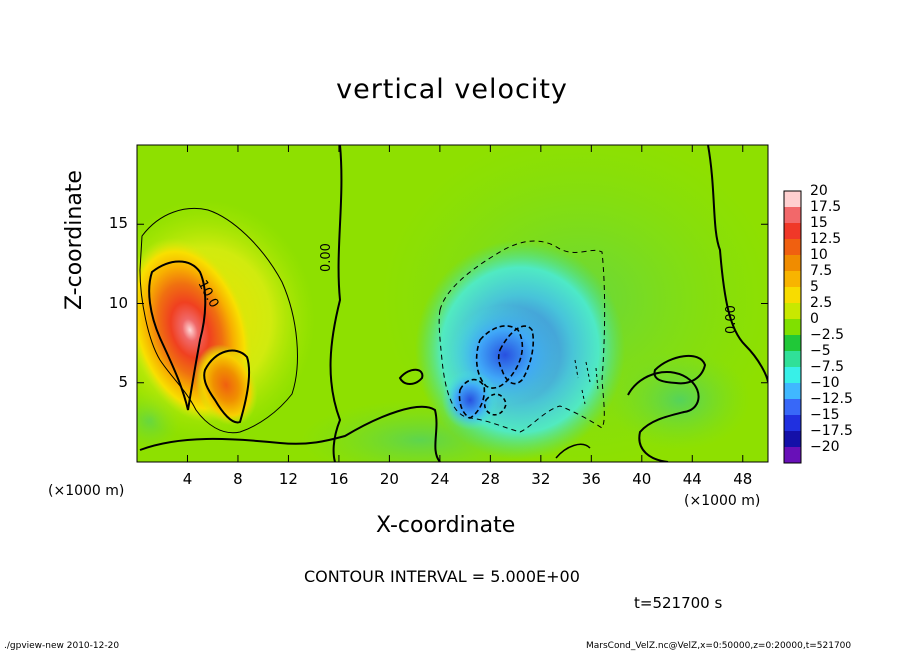 This screenshot has width=904, height=654. Describe the element at coordinates (820, 351) in the screenshot. I see `colorbar-label: −5` at that location.